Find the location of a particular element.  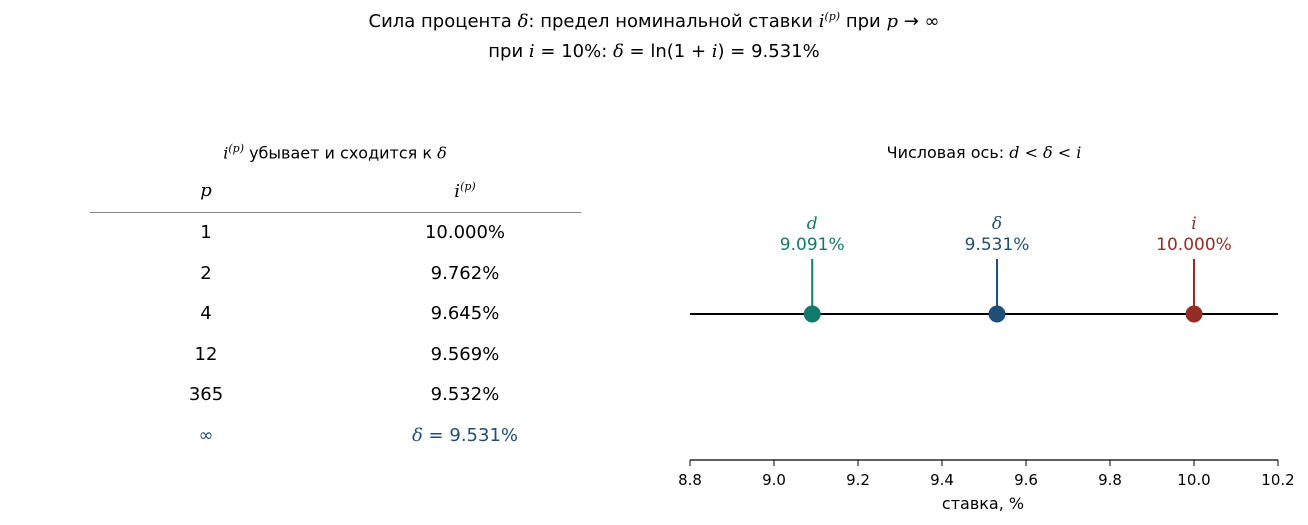

table-cell-ip: 9.532% is located at coordinates (465, 394).